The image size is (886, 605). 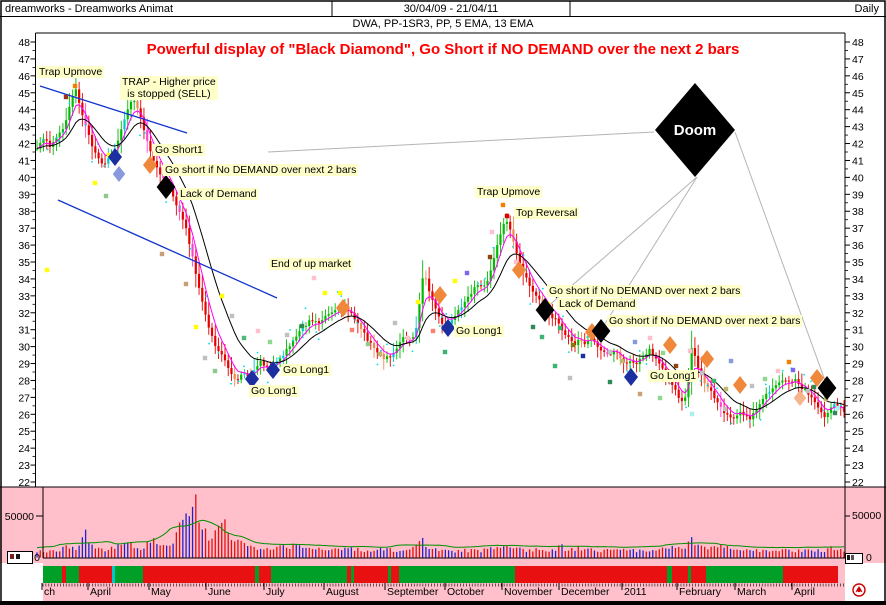 I want to click on annotation-lack-of-demand-2: Lack of Demand, so click(x=597, y=304).